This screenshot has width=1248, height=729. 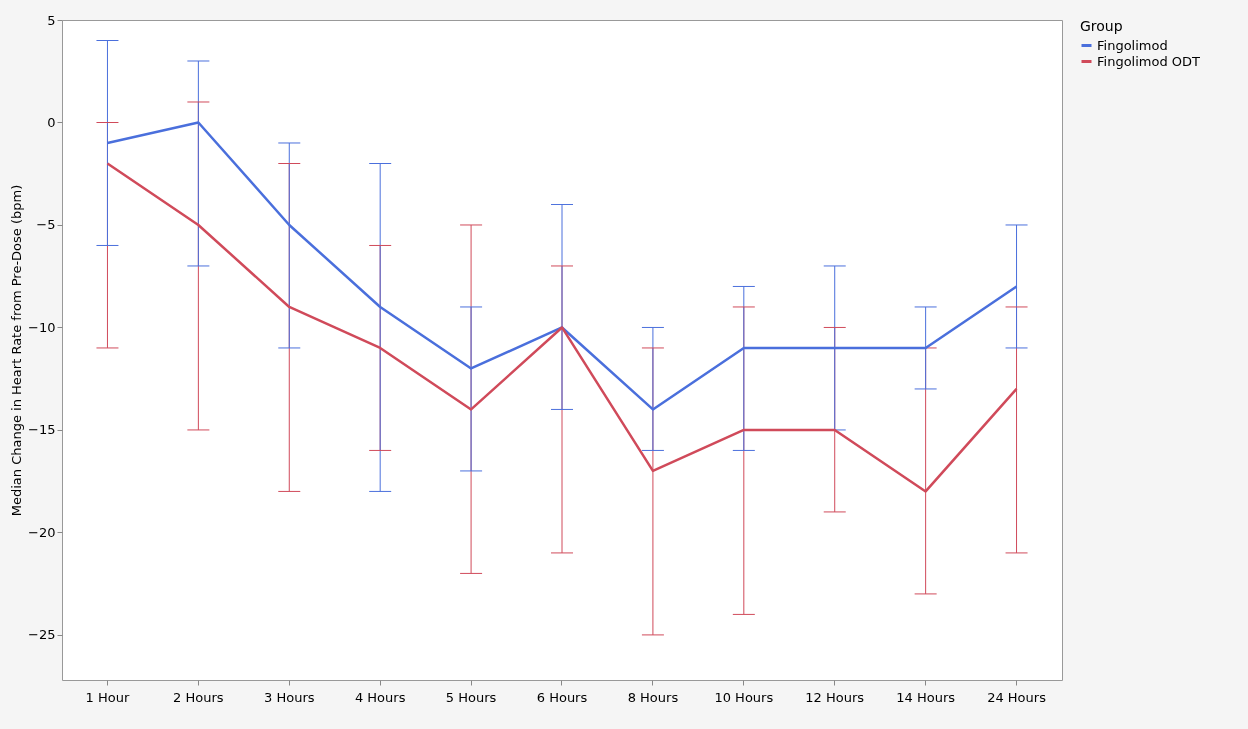 I want to click on y-tick-label: 5, so click(x=51, y=20).